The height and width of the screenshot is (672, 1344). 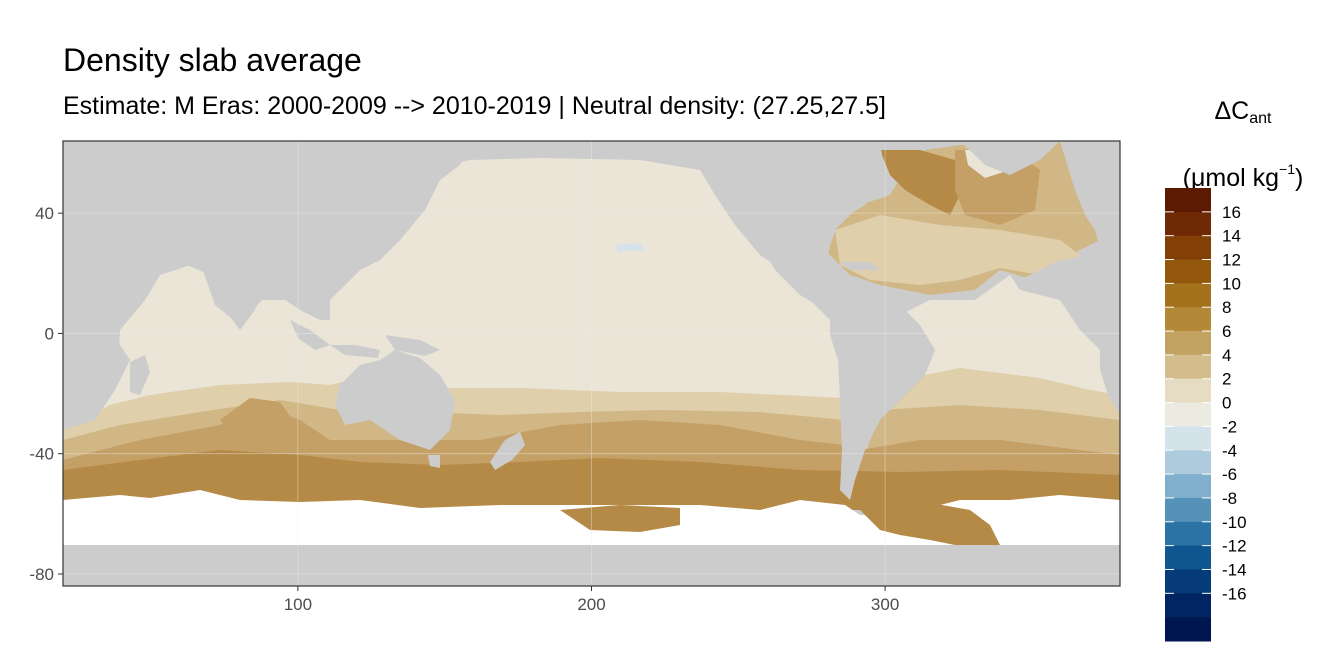 What do you see at coordinates (1229, 474) in the screenshot?
I see `legend-label: -6` at bounding box center [1229, 474].